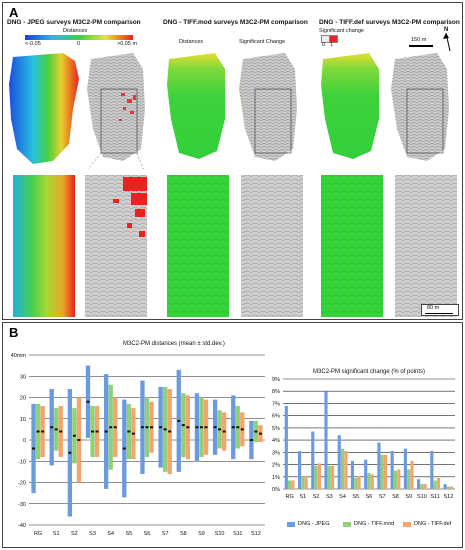  I want to click on x-tick-label: S5, so click(128, 534).